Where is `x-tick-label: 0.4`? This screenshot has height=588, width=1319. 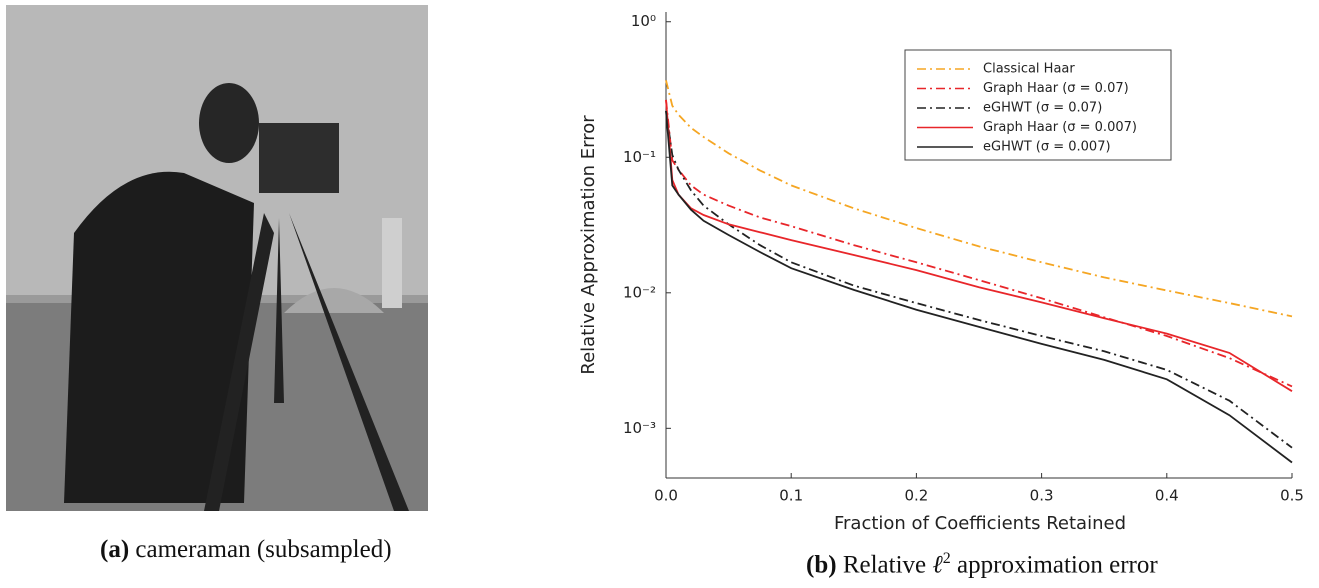 x-tick-label: 0.4 is located at coordinates (1167, 496).